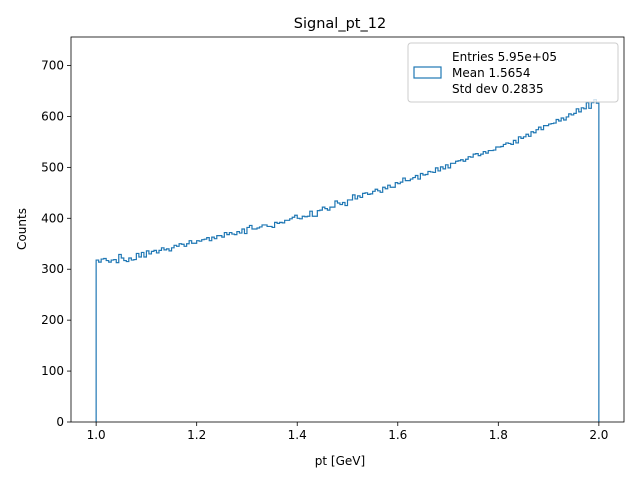 The height and width of the screenshot is (485, 640). Describe the element at coordinates (56, 244) in the screenshot. I see `y-ticks: 0 100 200 300 400 500 600 700` at that location.